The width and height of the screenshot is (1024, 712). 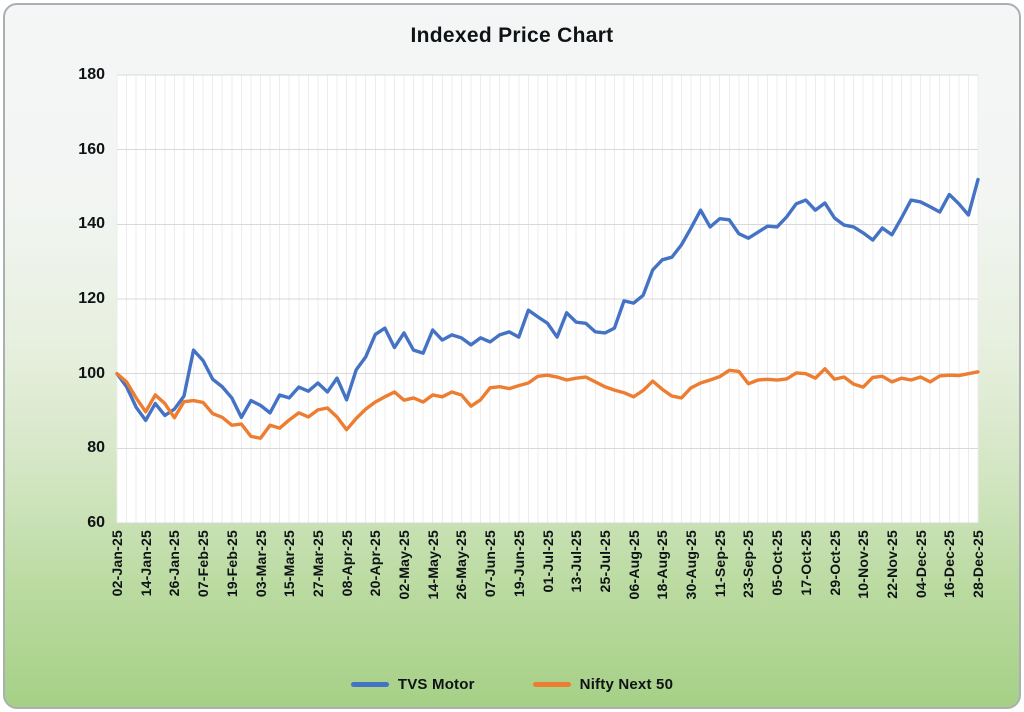 I want to click on y-axis-tick-label: 60, so click(x=96, y=522).